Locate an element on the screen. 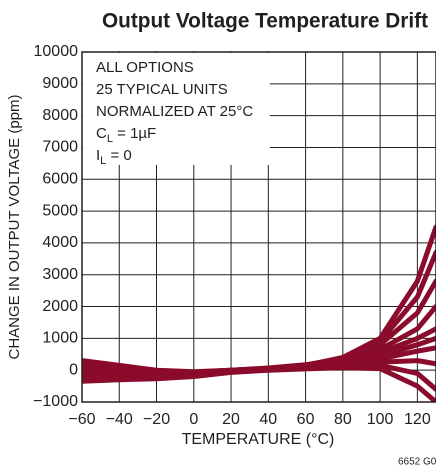  x-axis-label: TEMPERATURE (°C) is located at coordinates (258, 439).